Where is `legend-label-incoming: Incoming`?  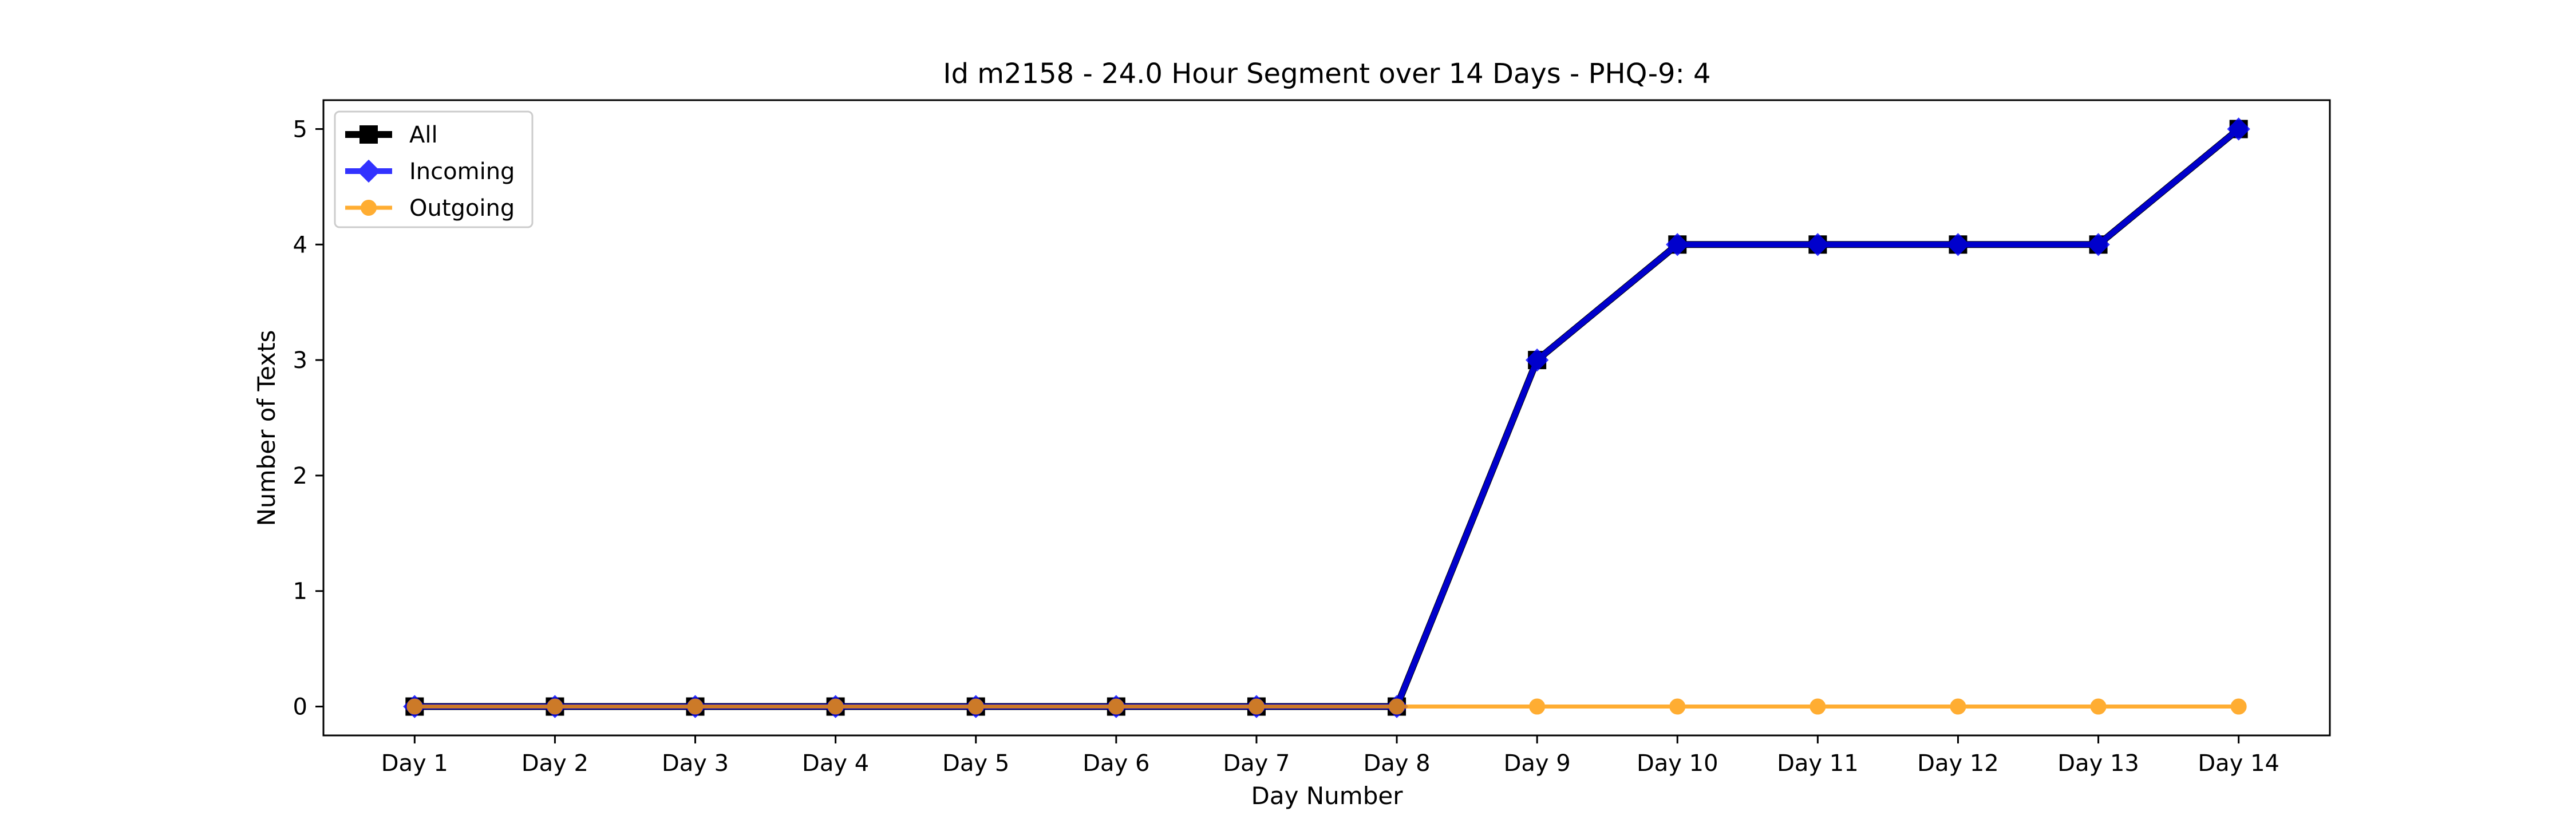 legend-label-incoming: Incoming is located at coordinates (462, 172).